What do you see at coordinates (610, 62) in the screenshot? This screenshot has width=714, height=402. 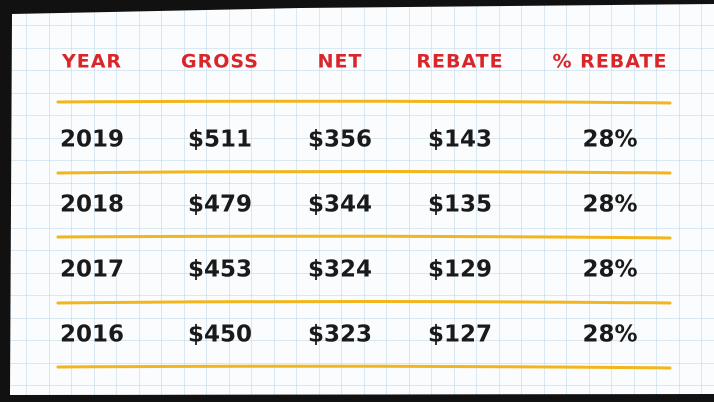 I see `header-cell: % REBATE` at bounding box center [610, 62].